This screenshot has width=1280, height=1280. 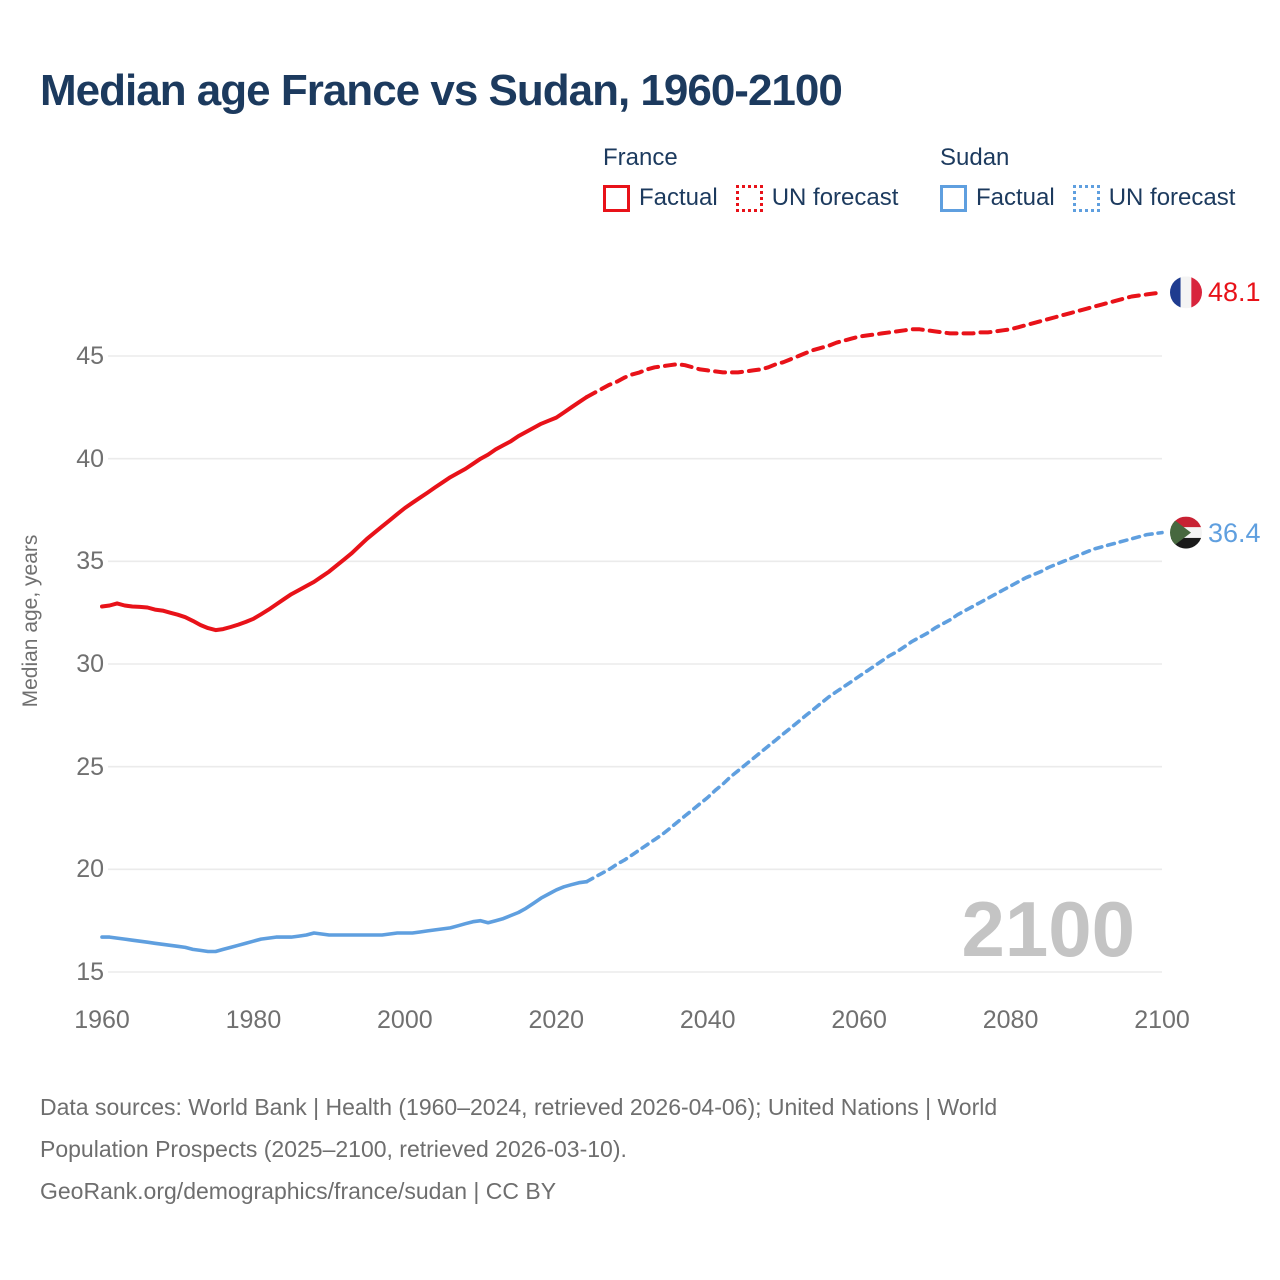 I want to click on legend-group-france: France Factual UN forecast, so click(x=750, y=178).